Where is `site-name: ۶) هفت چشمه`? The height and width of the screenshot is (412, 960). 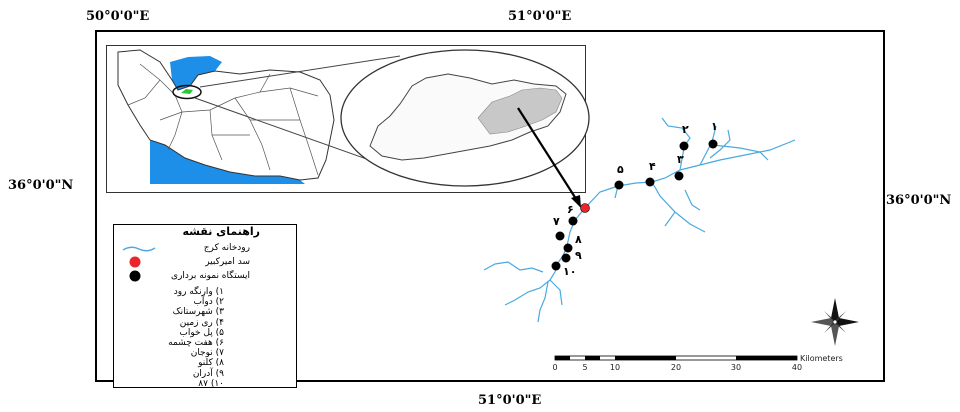
site-name: ۶) هفت چشمه is located at coordinates (196, 343).